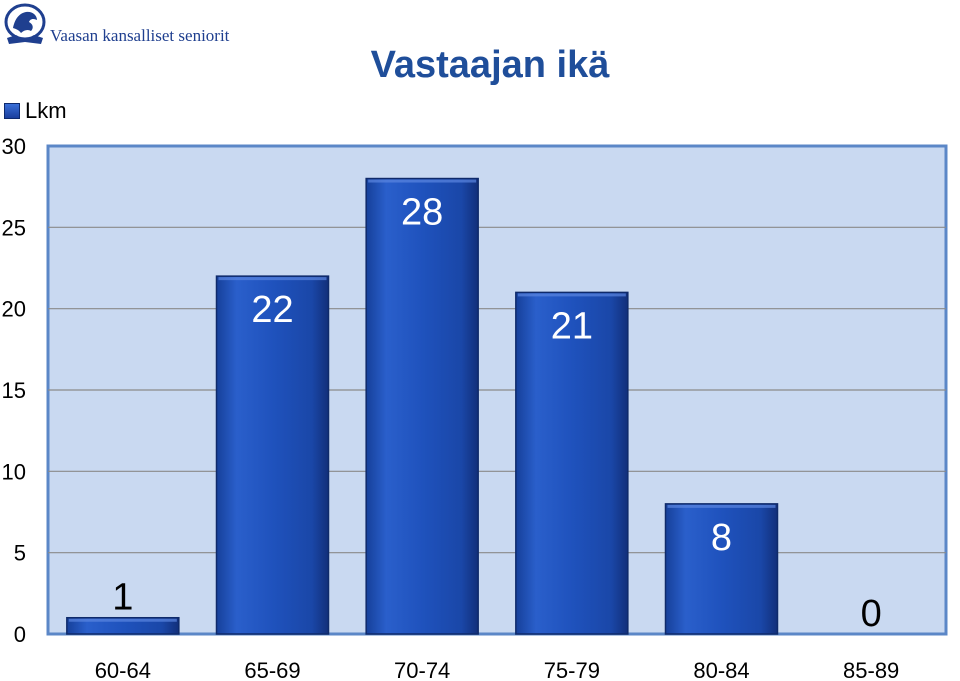 The height and width of the screenshot is (681, 960). I want to click on y-tick-label: 30, so click(14, 146).